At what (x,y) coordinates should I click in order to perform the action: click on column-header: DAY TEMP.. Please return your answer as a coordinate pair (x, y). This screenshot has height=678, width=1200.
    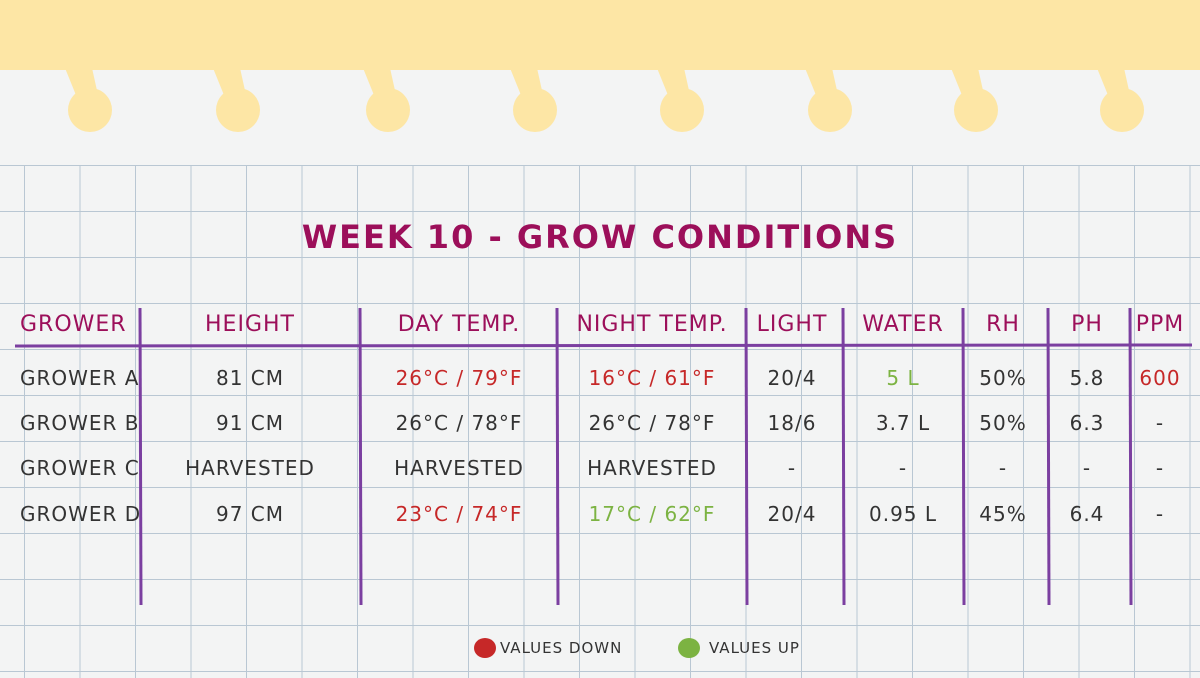
    Looking at the image, I should click on (459, 324).